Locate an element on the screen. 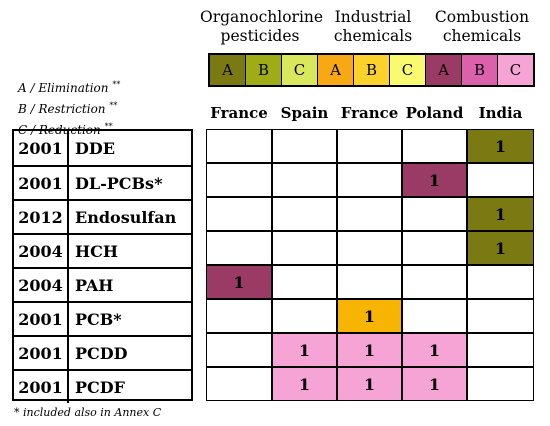 The image size is (550, 426). category-combustion-chemicals: Combustion chemicals is located at coordinates (482, 27).